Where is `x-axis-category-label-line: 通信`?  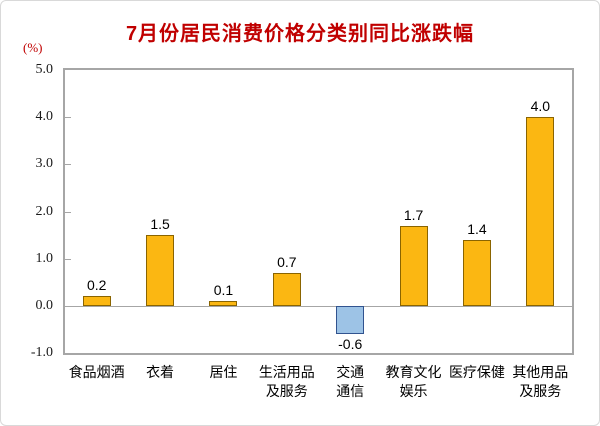
x-axis-category-label-line: 通信 is located at coordinates (350, 391).